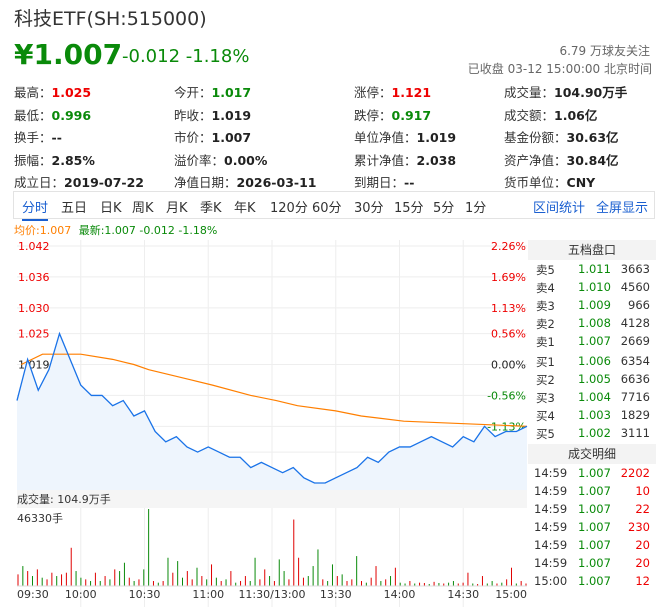 This screenshot has height=613, width=656. I want to click on x-tick: 14:30, so click(463, 594).